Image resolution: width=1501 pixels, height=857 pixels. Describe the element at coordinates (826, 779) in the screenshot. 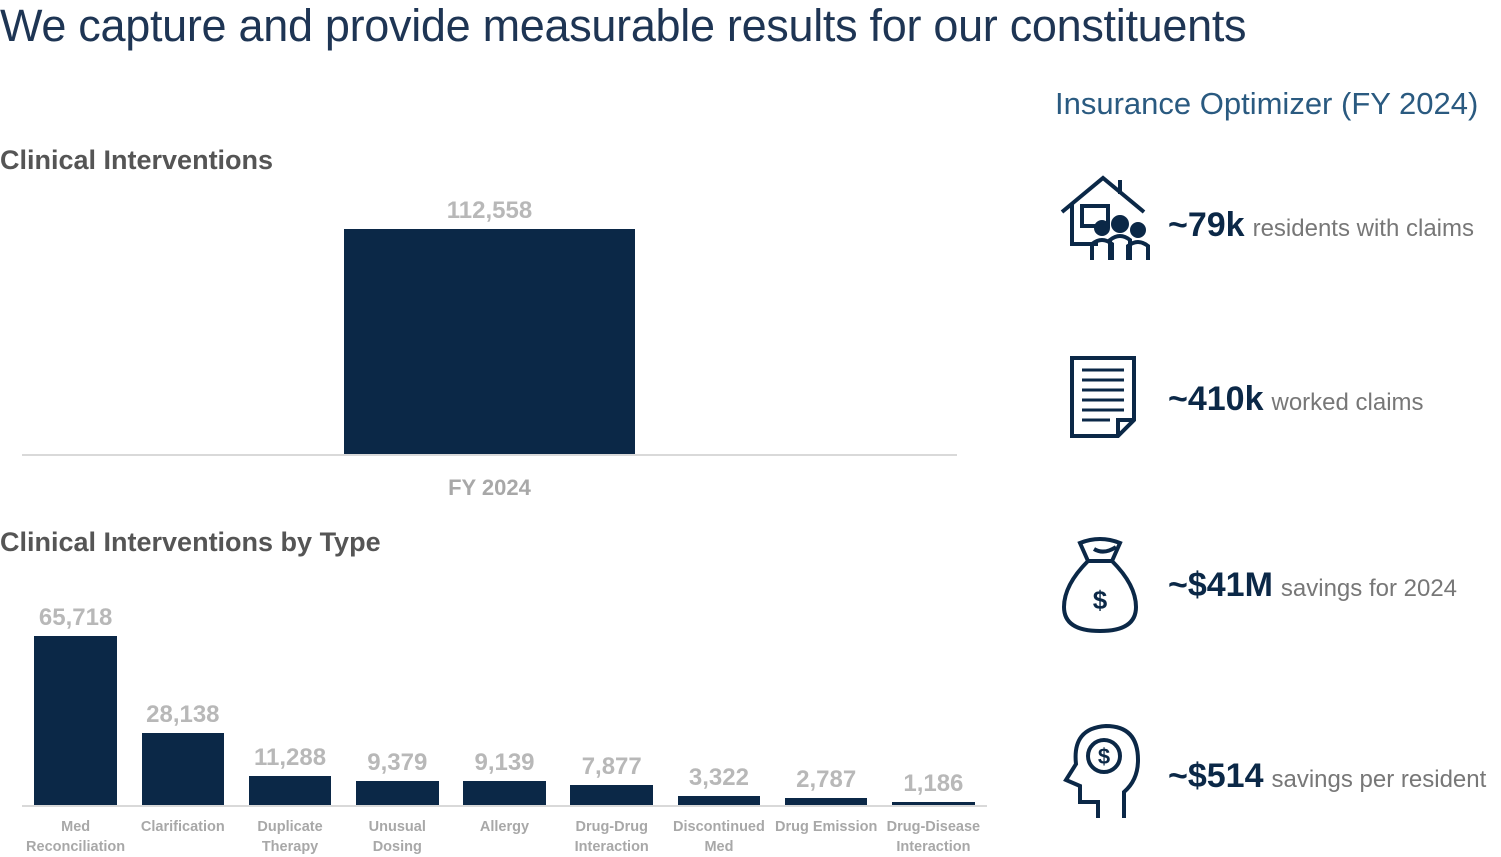

I see `data-label: 2,787` at that location.